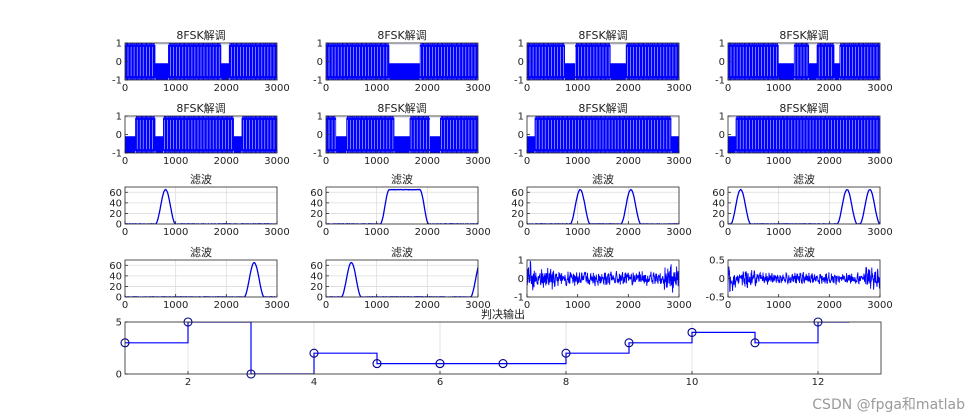  Describe the element at coordinates (201, 205) in the screenshot. I see `axes-box` at that location.